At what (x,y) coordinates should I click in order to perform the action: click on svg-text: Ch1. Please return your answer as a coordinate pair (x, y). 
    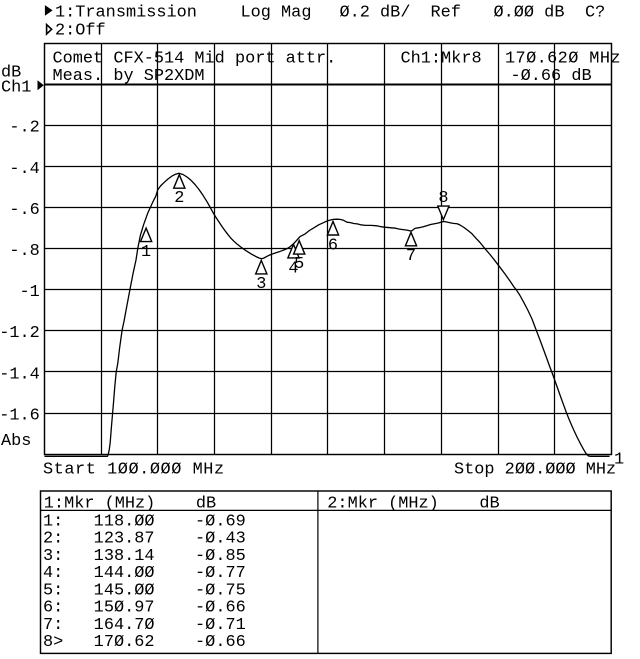
    Looking at the image, I should click on (16, 87).